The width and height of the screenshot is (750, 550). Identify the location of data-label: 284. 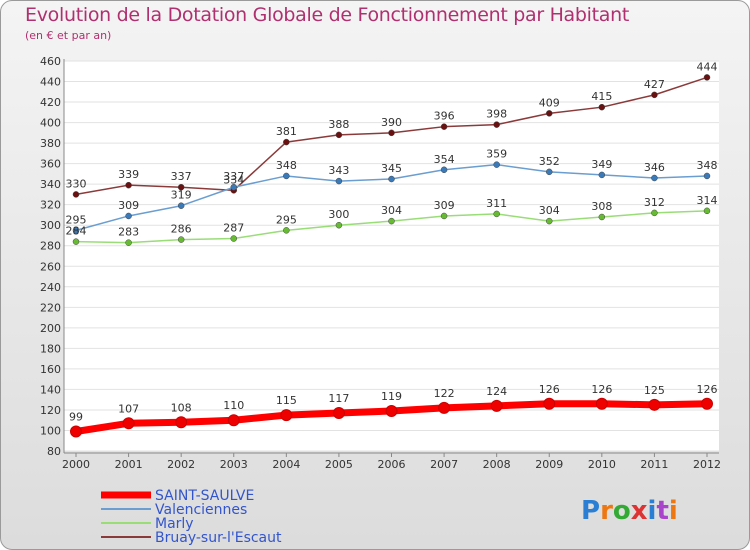
(76, 231).